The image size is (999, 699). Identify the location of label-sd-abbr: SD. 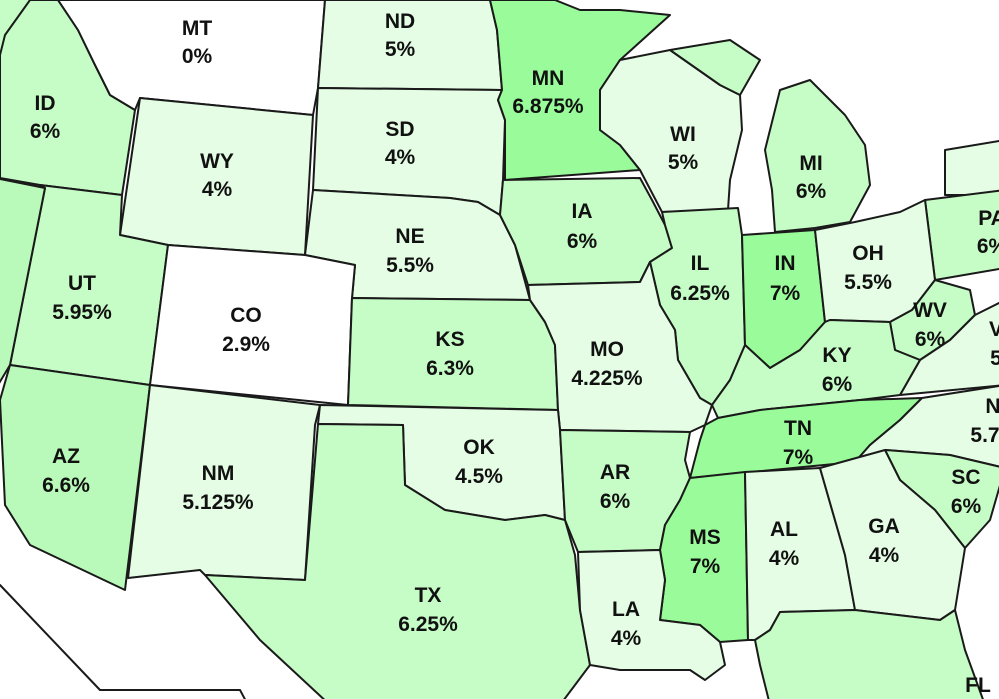
(399, 129).